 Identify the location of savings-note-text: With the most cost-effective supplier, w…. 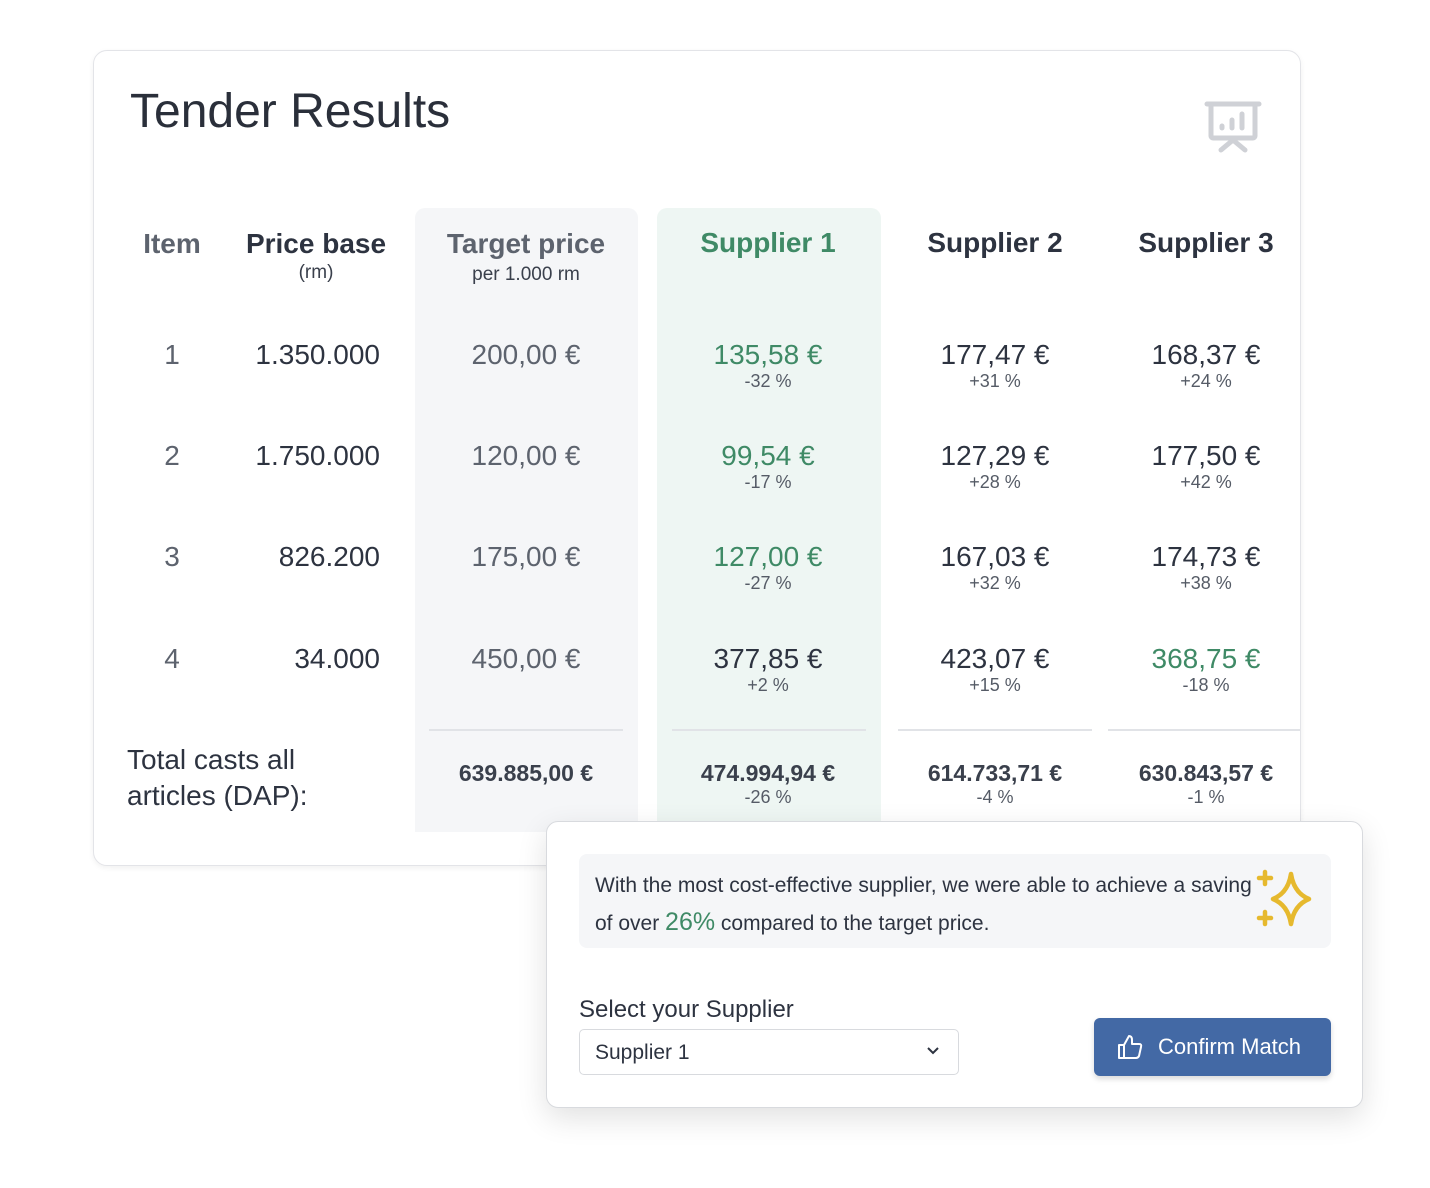
(925, 905).